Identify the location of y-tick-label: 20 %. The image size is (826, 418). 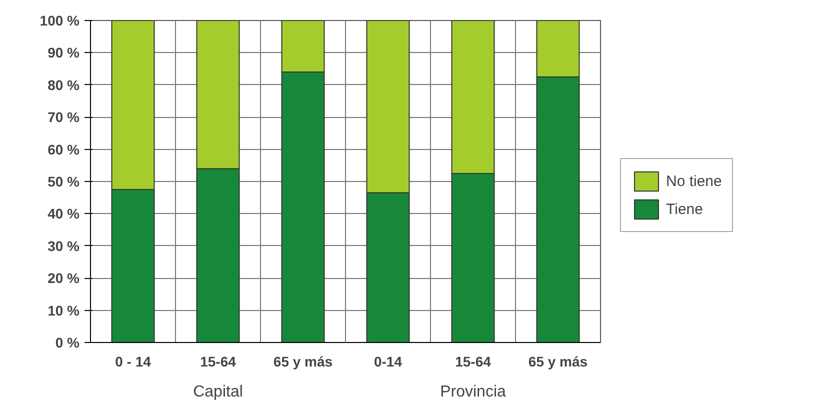
(64, 278).